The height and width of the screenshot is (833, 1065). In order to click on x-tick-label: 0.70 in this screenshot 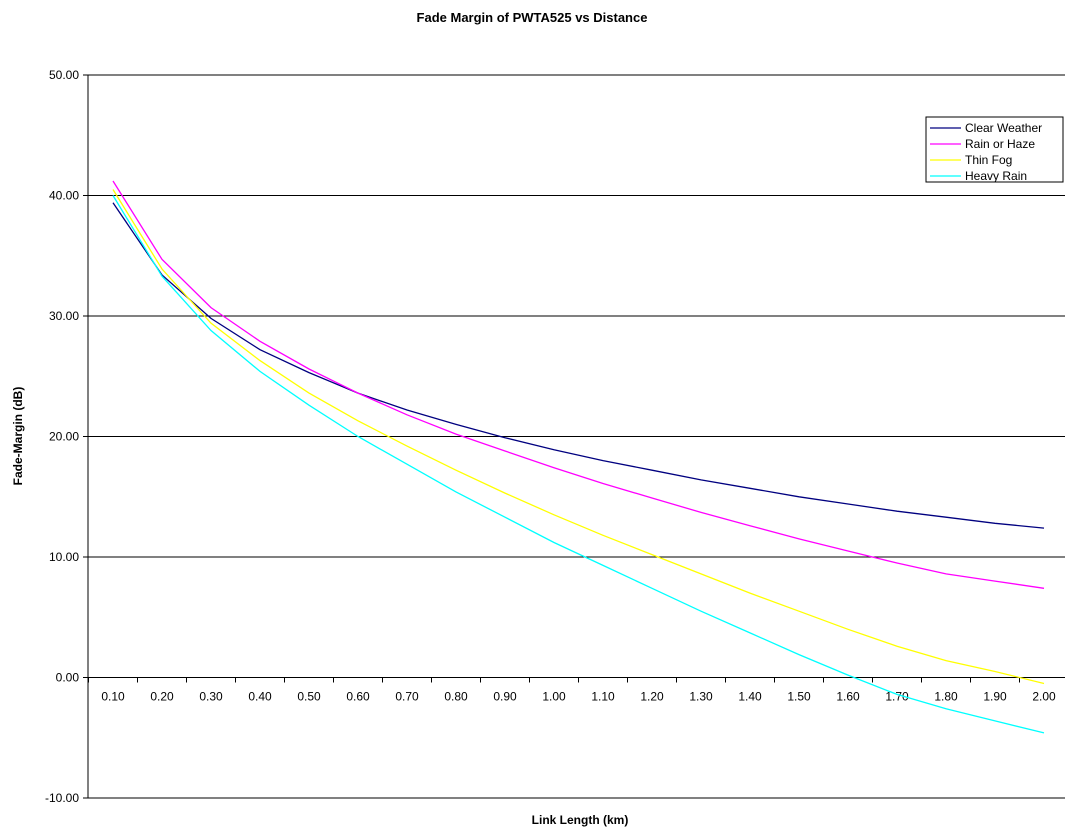, I will do `click(407, 697)`.